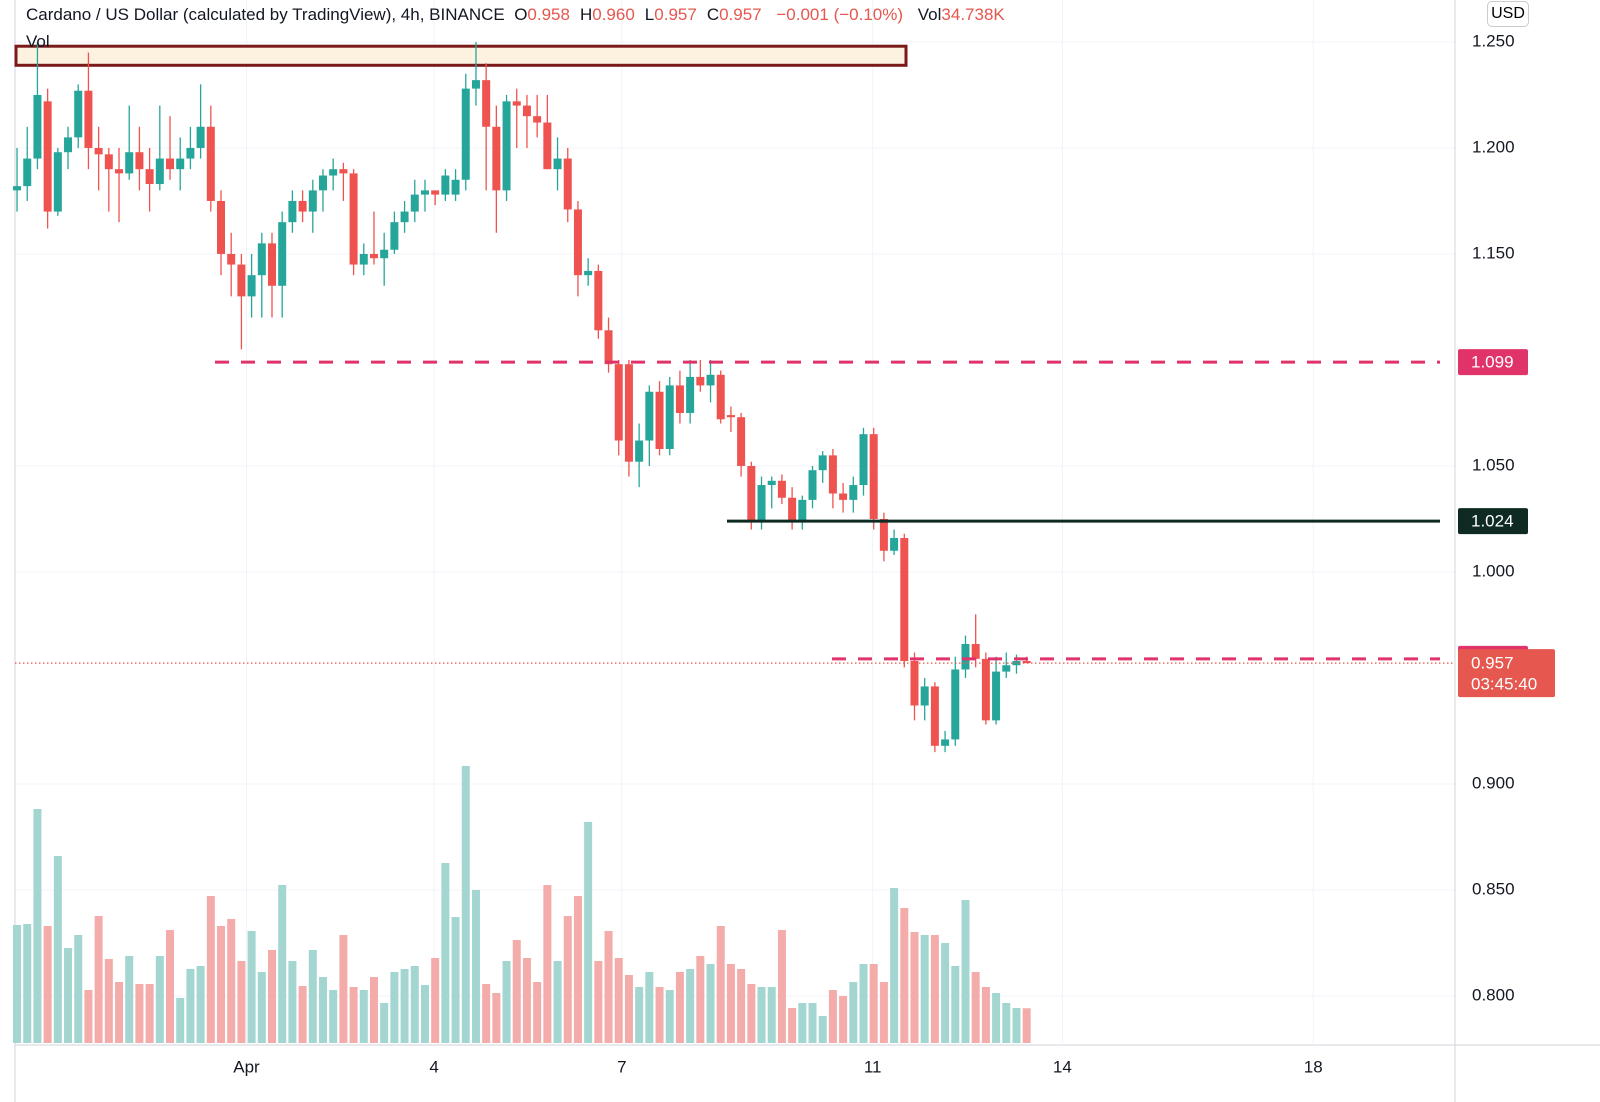  I want to click on ohlc-key: L, so click(649, 14).